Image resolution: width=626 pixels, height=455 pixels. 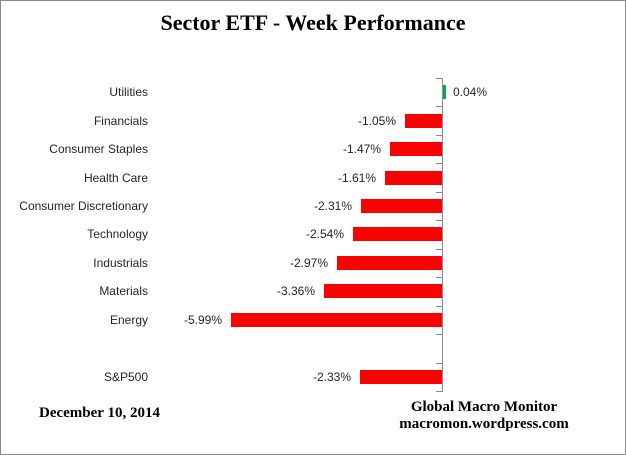 What do you see at coordinates (332, 206) in the screenshot?
I see `value-label: -2.31%` at bounding box center [332, 206].